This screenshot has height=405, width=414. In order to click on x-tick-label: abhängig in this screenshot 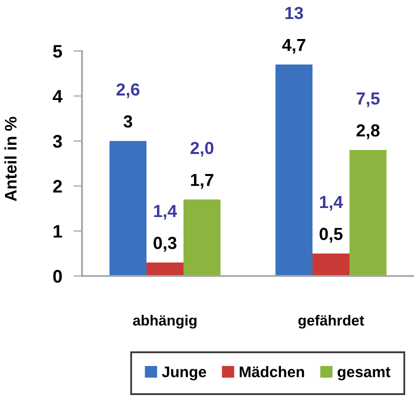, I will do `click(164, 321)`.